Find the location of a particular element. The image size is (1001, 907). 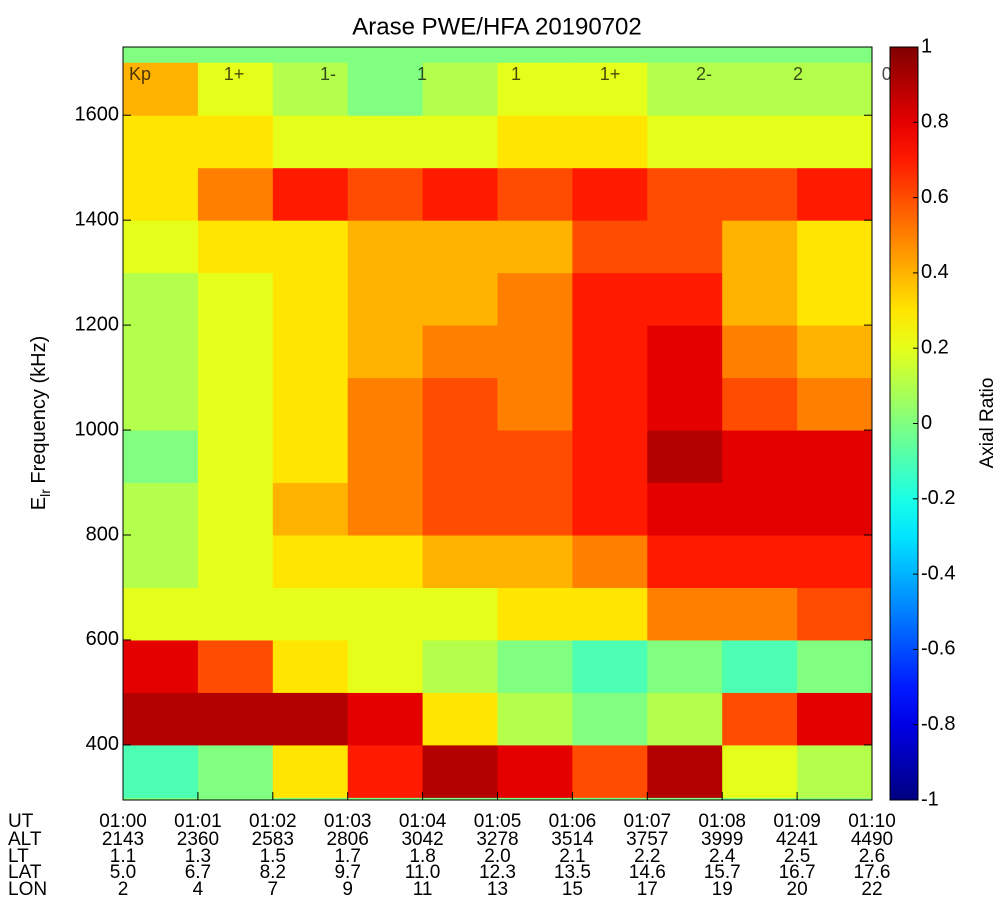

x-table-value: 4490 is located at coordinates (872, 839).